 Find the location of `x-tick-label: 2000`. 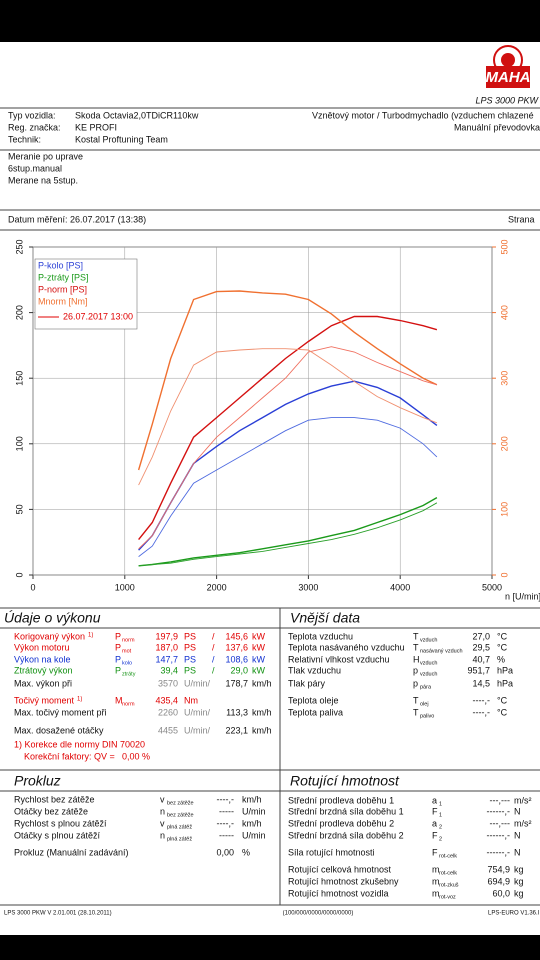

x-tick-label: 2000 is located at coordinates (217, 587).